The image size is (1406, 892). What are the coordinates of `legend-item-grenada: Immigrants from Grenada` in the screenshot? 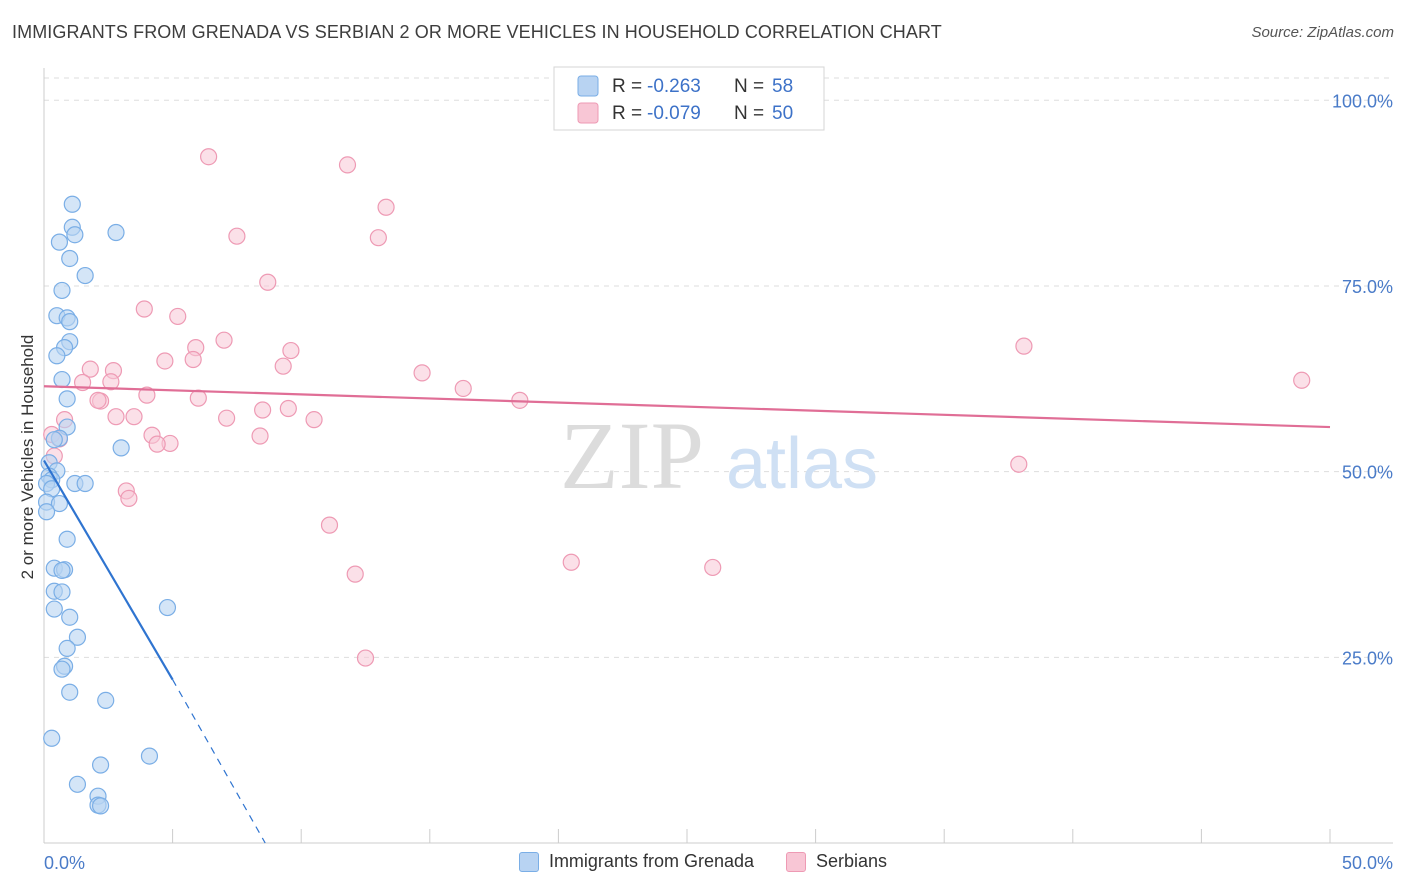 It's located at (636, 861).